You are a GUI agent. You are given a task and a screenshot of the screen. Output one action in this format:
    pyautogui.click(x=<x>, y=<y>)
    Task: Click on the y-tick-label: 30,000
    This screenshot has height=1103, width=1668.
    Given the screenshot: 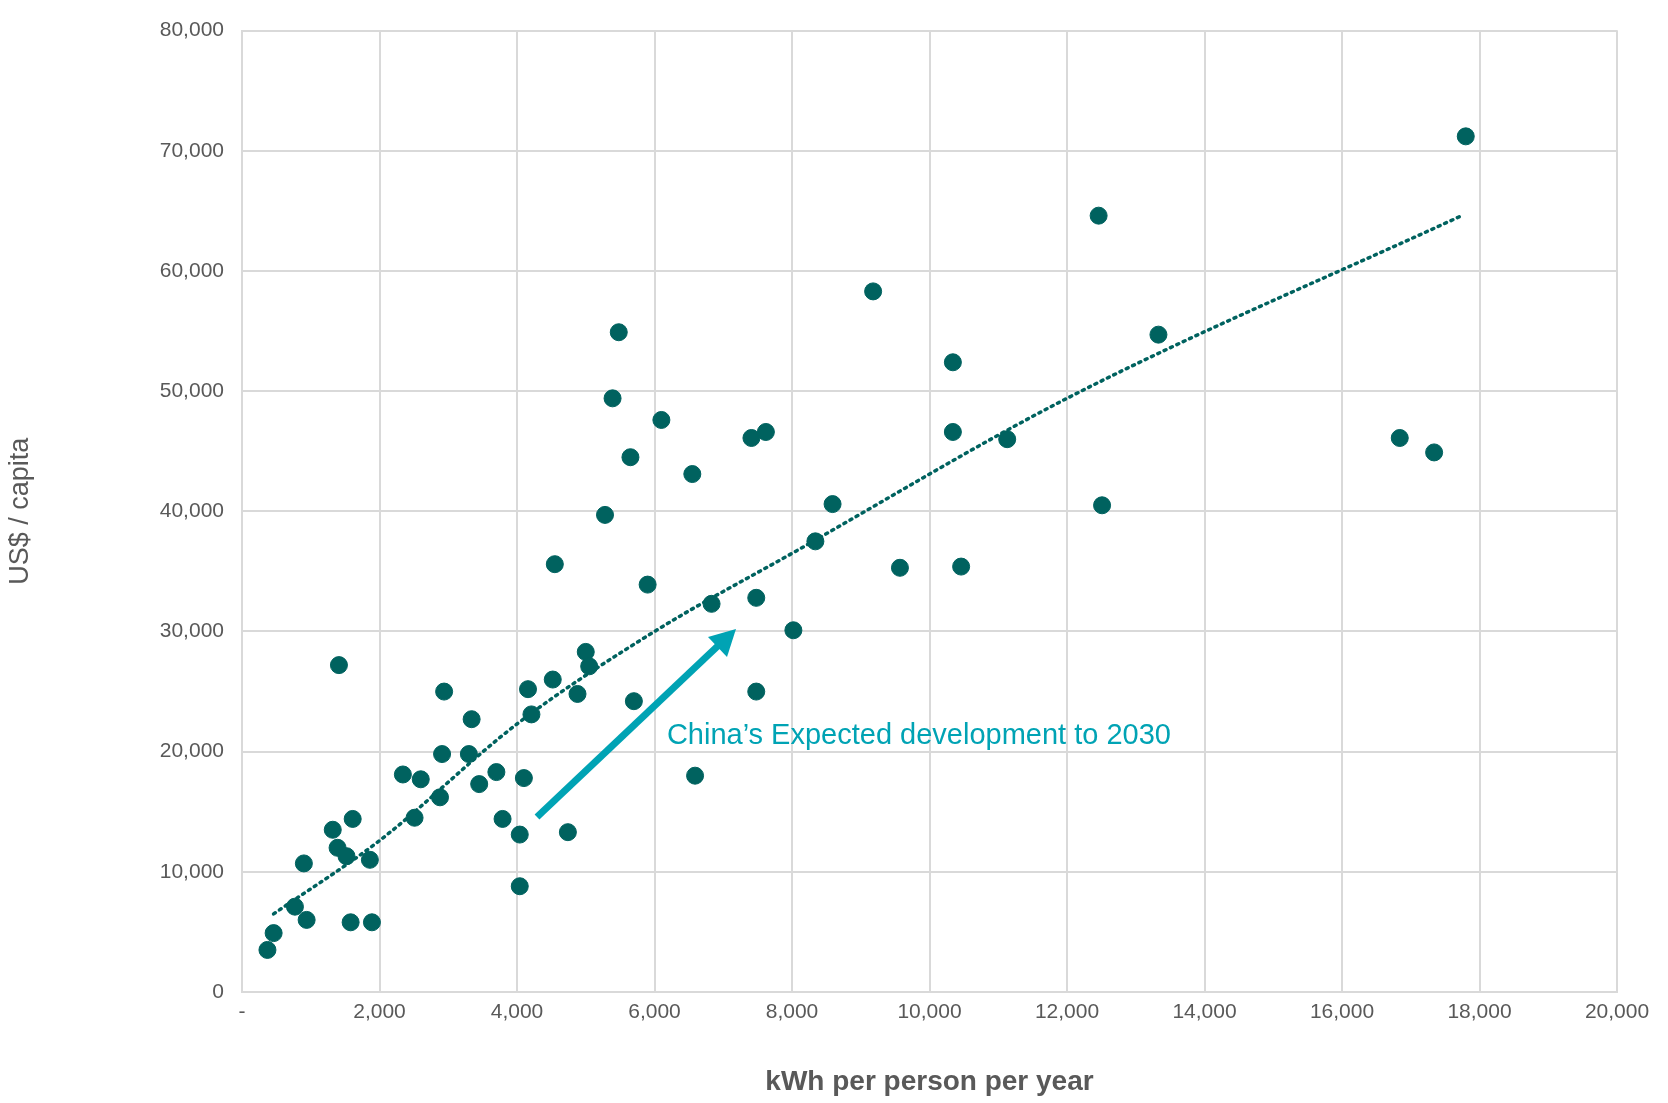 What is the action you would take?
    pyautogui.click(x=191, y=630)
    